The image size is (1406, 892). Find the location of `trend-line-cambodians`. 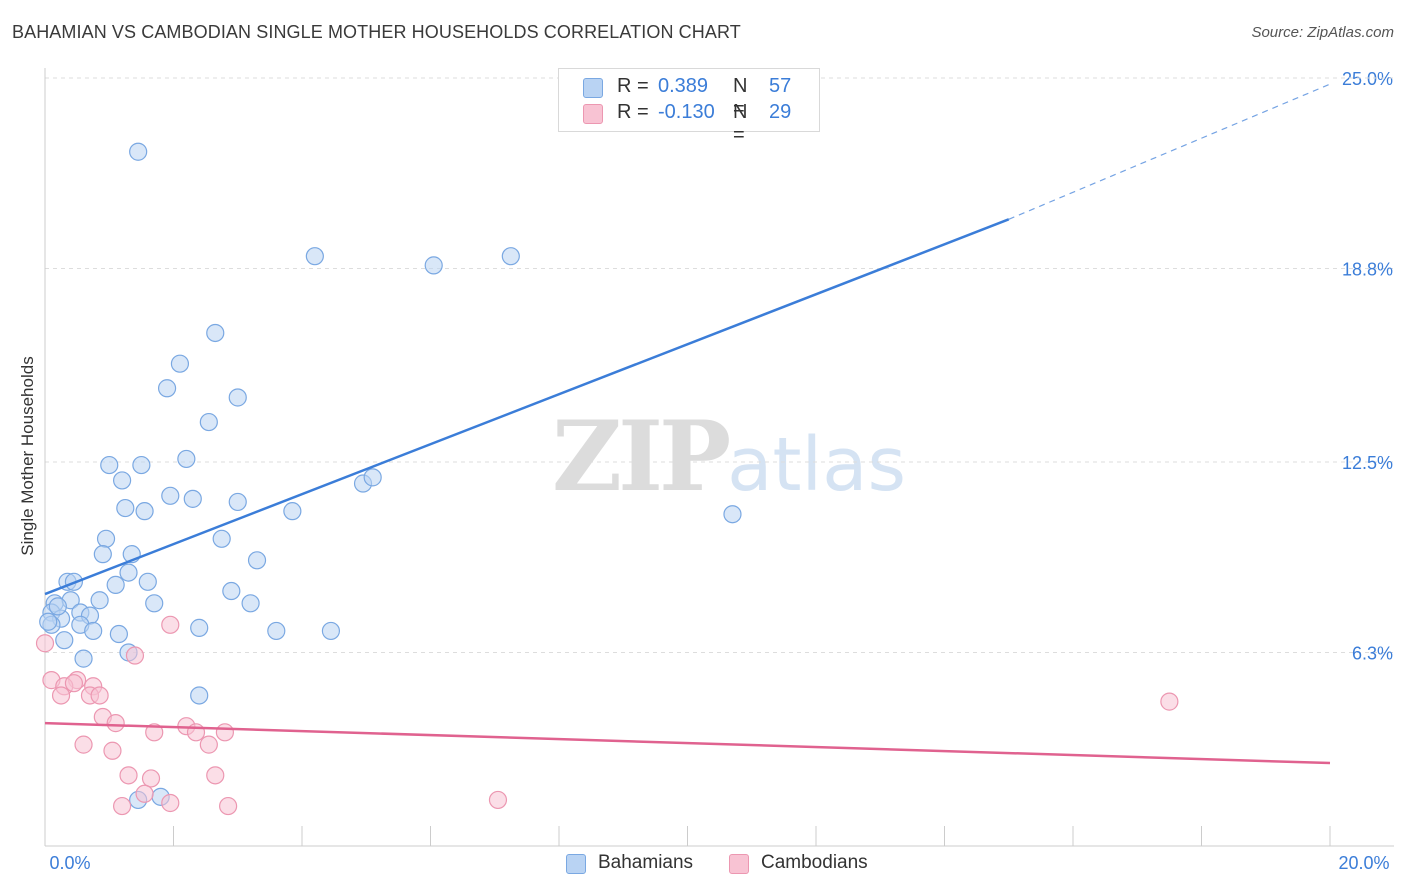

trend-line-cambodians is located at coordinates (687, 743).